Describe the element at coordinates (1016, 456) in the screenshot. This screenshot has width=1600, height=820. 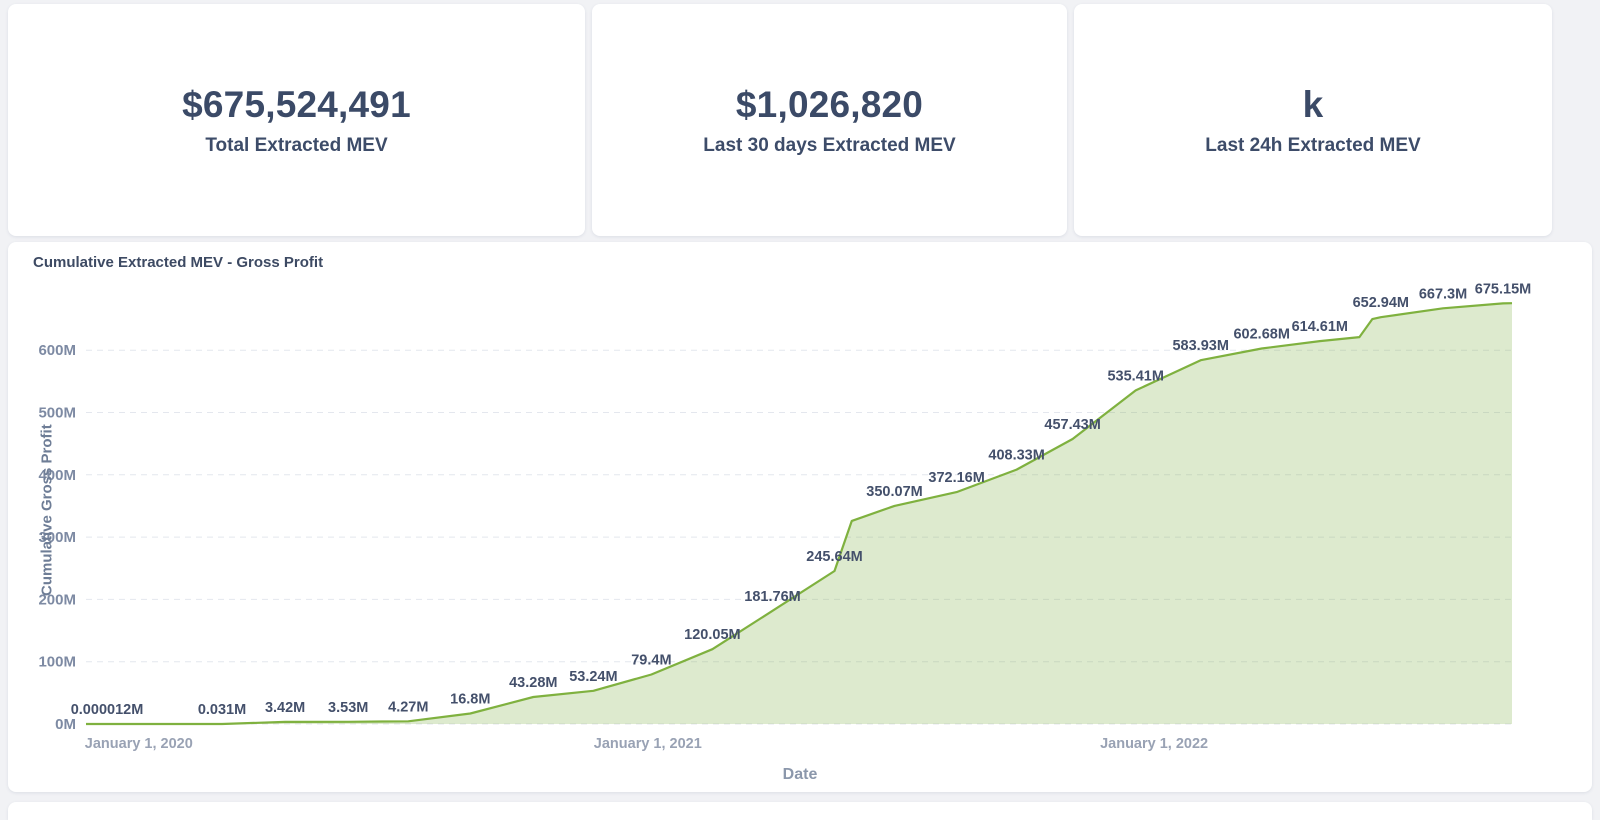
I see `data-label: 408.33M` at that location.